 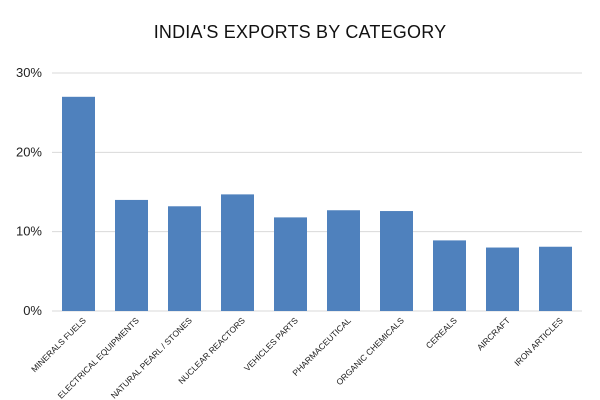 What do you see at coordinates (290, 264) in the screenshot?
I see `bar-vehicles-parts` at bounding box center [290, 264].